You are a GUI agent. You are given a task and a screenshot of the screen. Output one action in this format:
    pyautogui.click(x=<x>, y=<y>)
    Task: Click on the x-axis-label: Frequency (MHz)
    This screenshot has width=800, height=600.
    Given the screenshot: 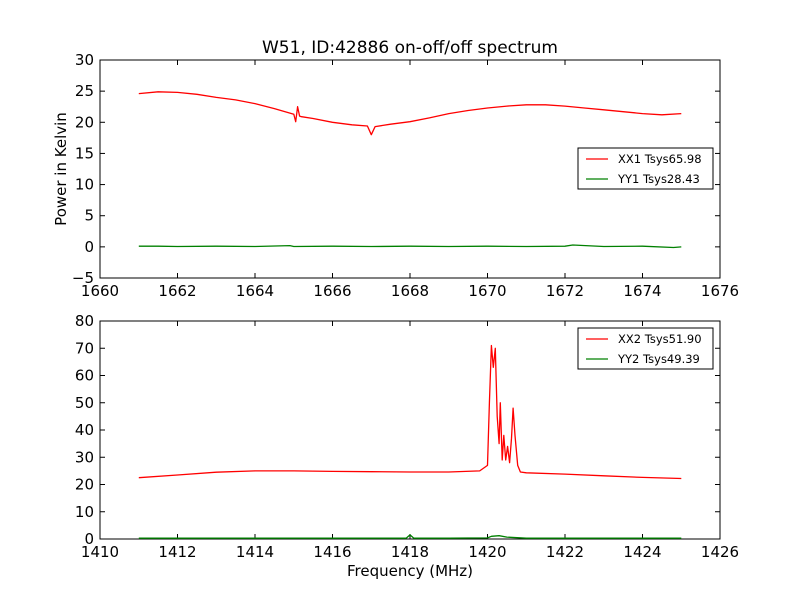 What is the action you would take?
    pyautogui.click(x=410, y=571)
    